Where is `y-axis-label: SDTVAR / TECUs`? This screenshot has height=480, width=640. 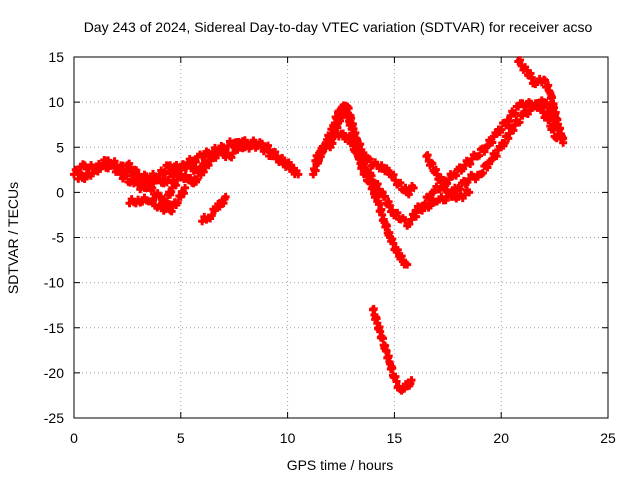
y-axis-label: SDTVAR / TECUs is located at coordinates (13, 238).